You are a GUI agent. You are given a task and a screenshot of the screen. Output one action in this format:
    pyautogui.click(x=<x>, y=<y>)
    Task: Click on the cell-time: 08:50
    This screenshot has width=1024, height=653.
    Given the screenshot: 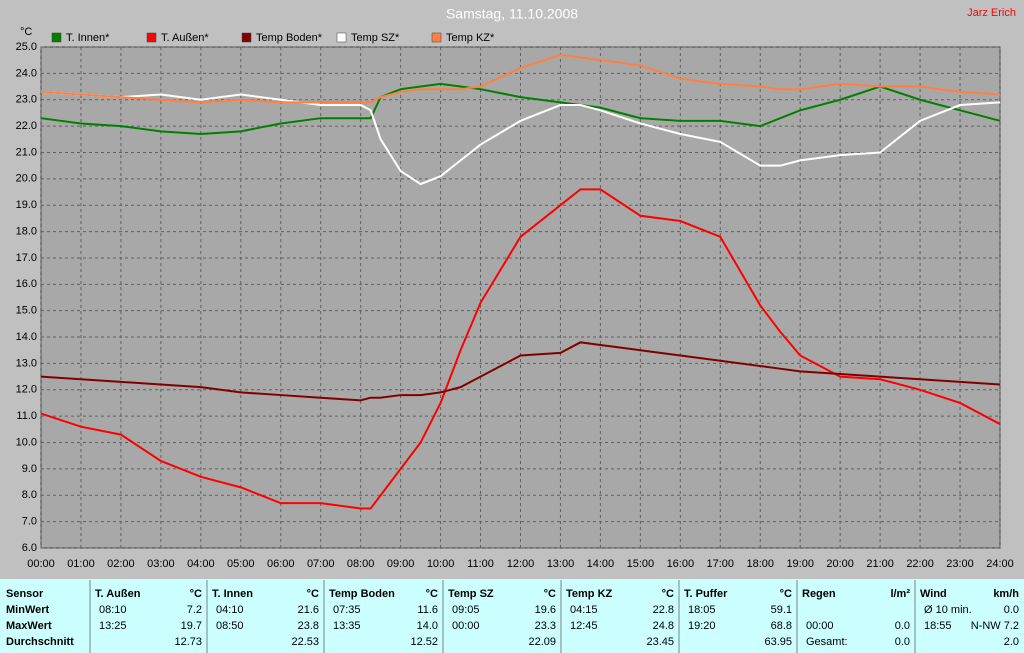 What is the action you would take?
    pyautogui.click(x=230, y=626)
    